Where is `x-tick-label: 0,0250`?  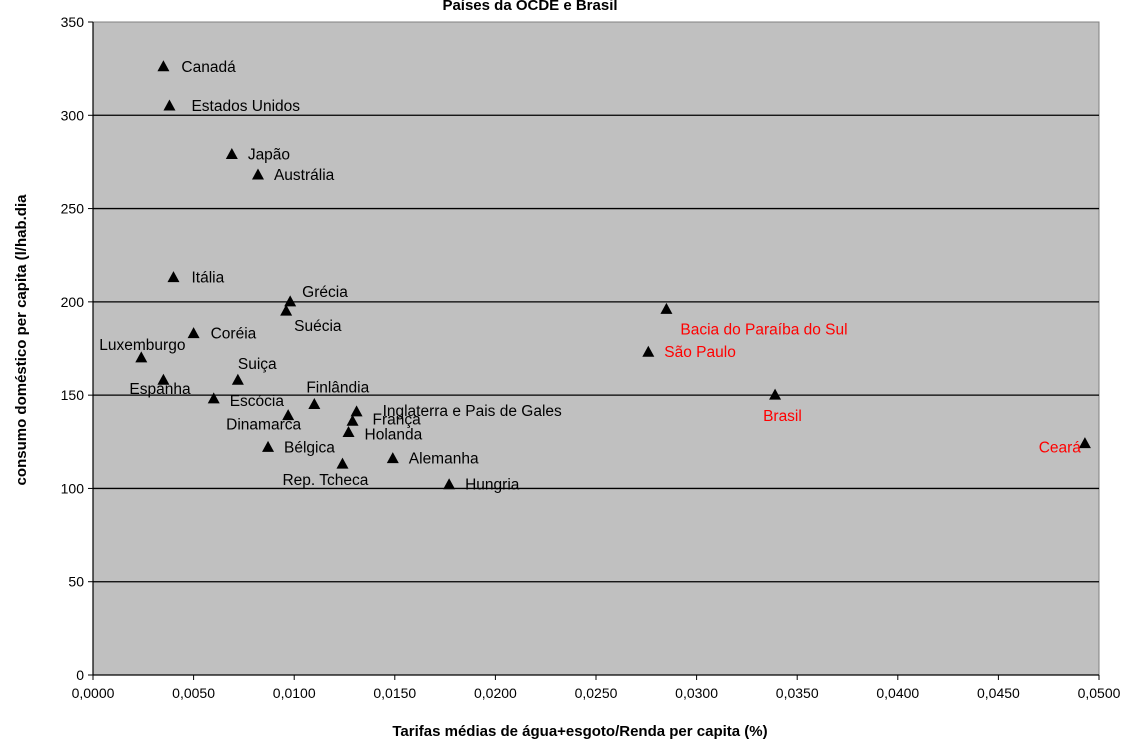 x-tick-label: 0,0250 is located at coordinates (596, 693).